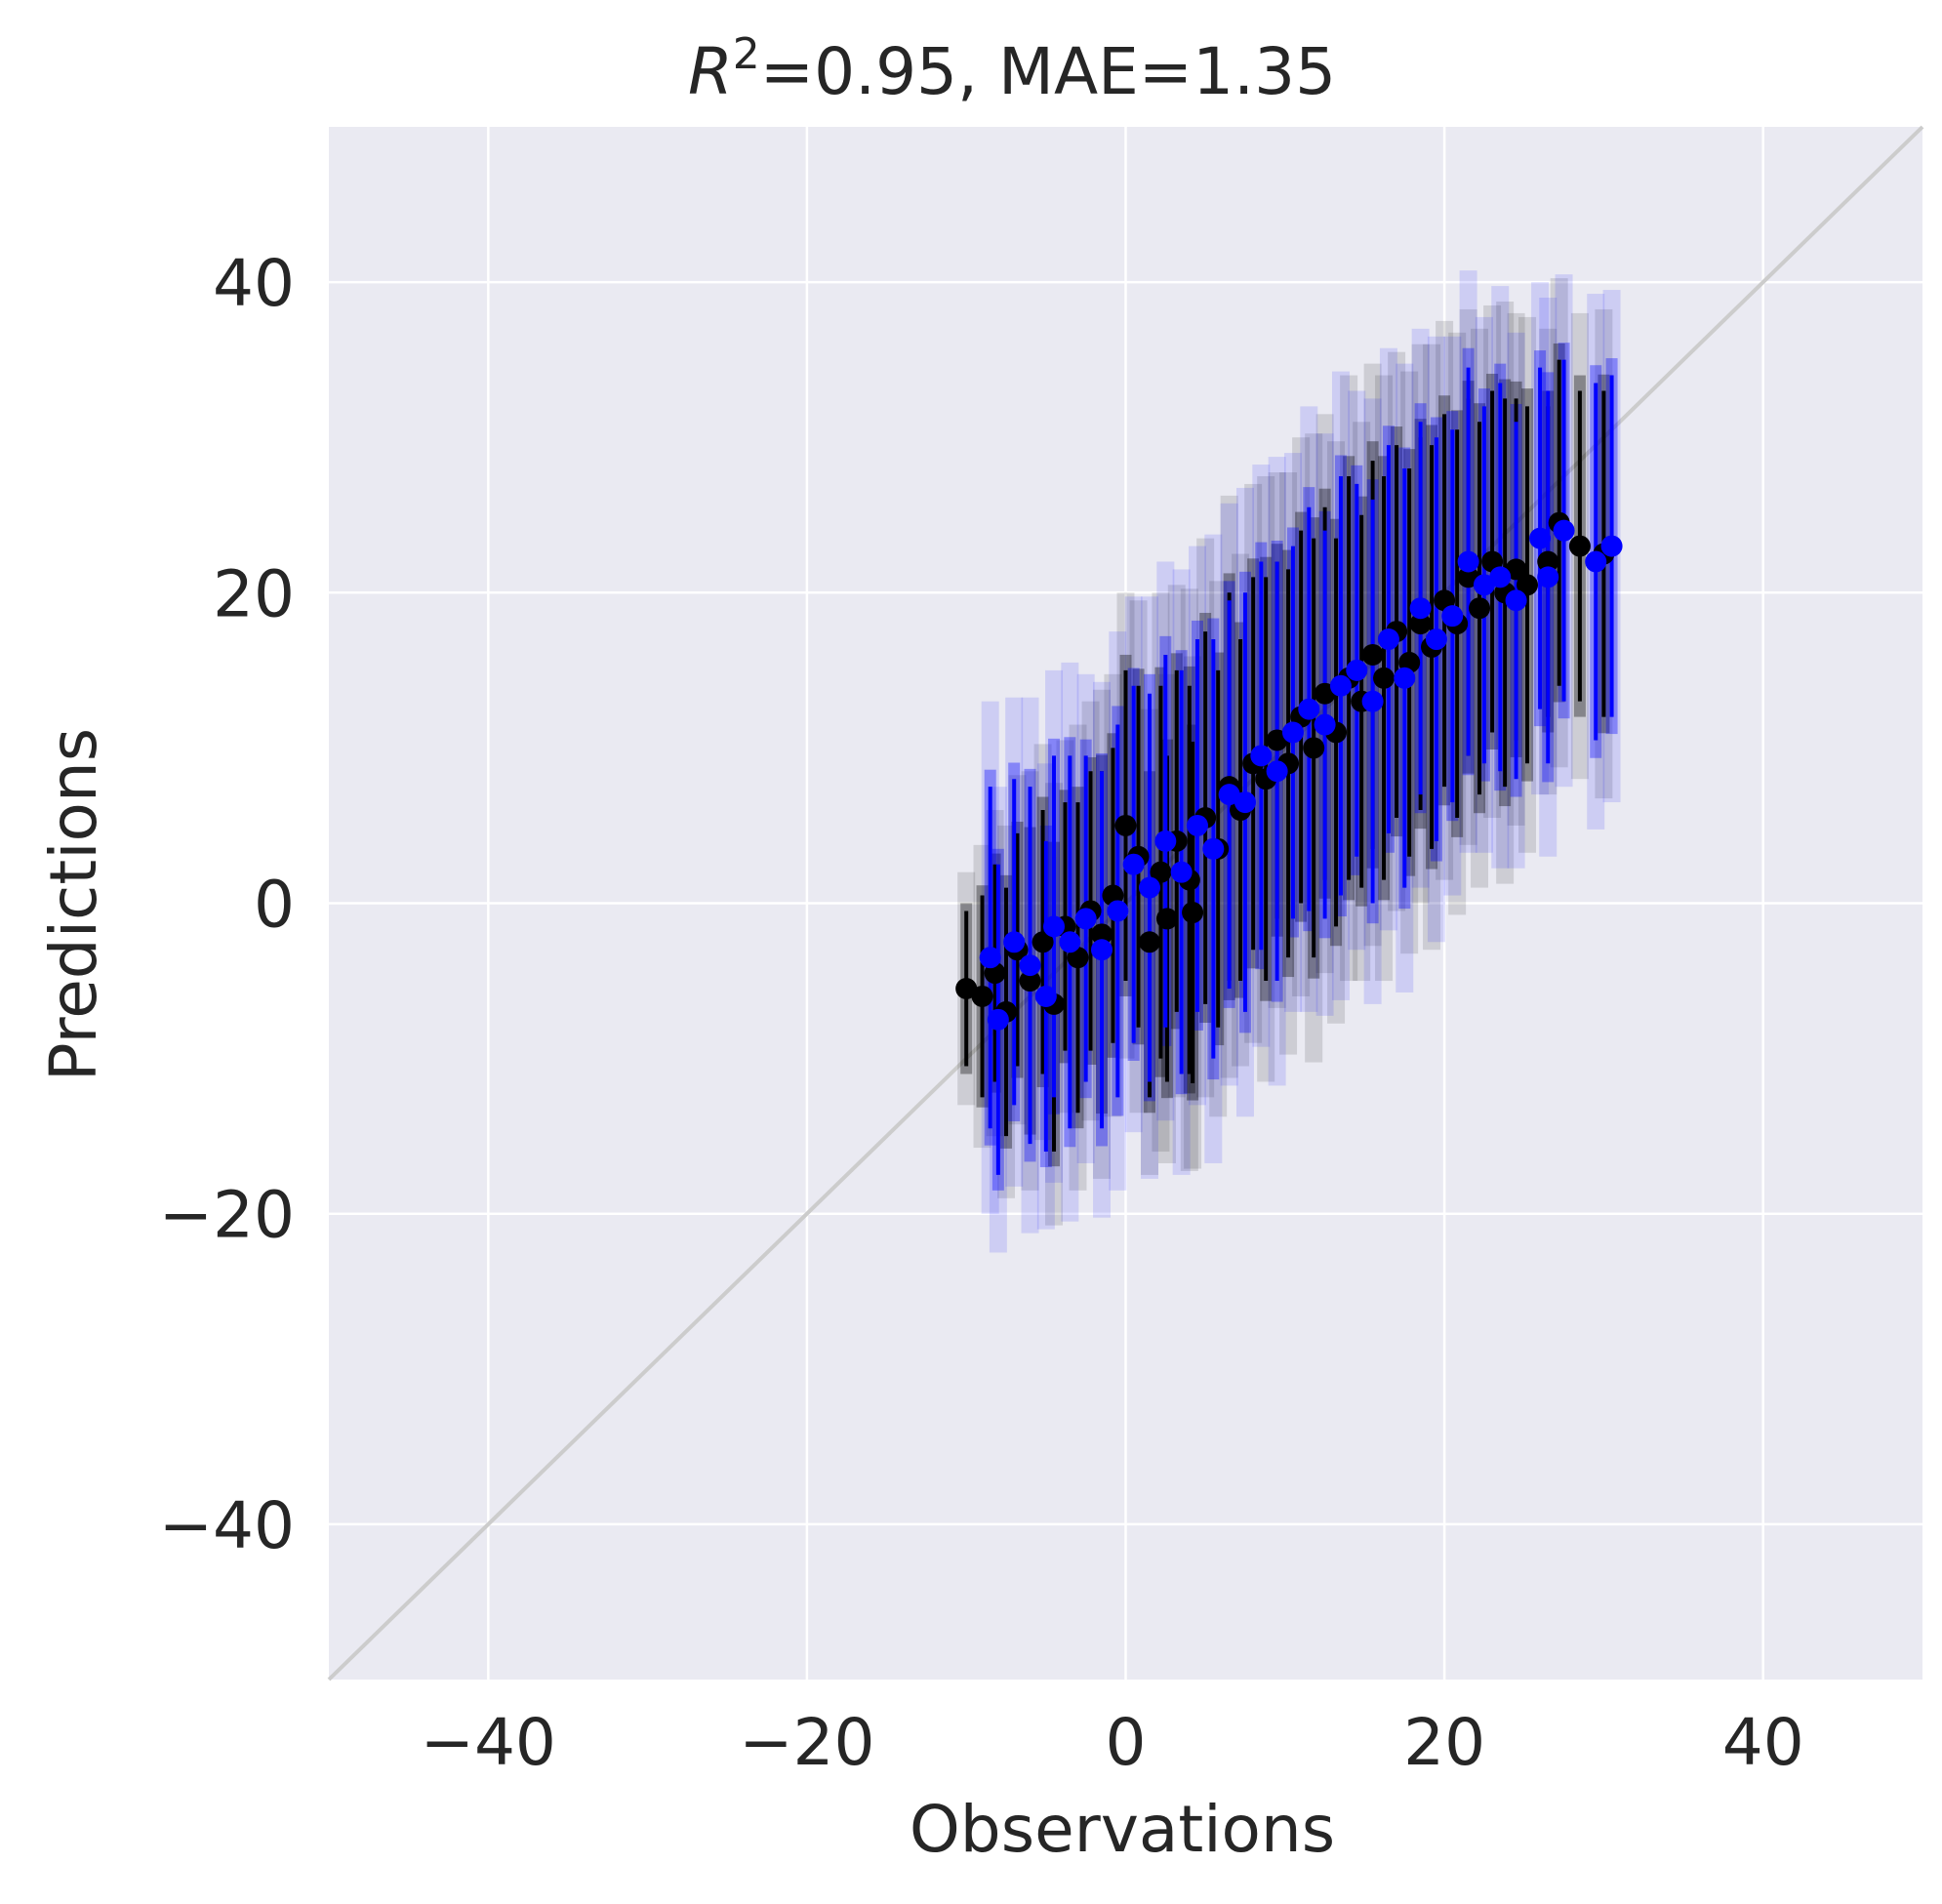 Image resolution: width=1942 pixels, height=1904 pixels. I want to click on y-tick-label: −40, so click(227, 1525).